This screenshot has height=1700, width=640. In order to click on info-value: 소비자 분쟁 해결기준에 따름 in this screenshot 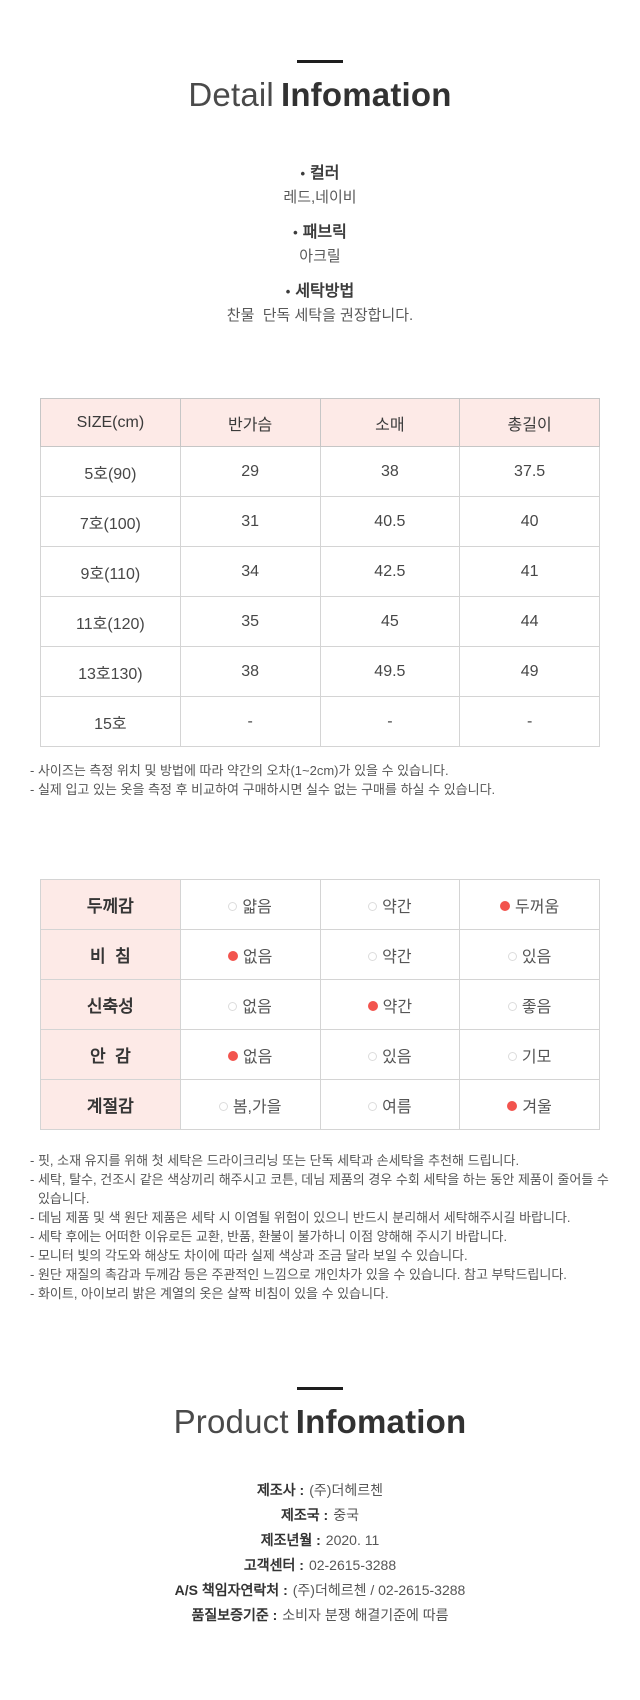, I will do `click(365, 1615)`.